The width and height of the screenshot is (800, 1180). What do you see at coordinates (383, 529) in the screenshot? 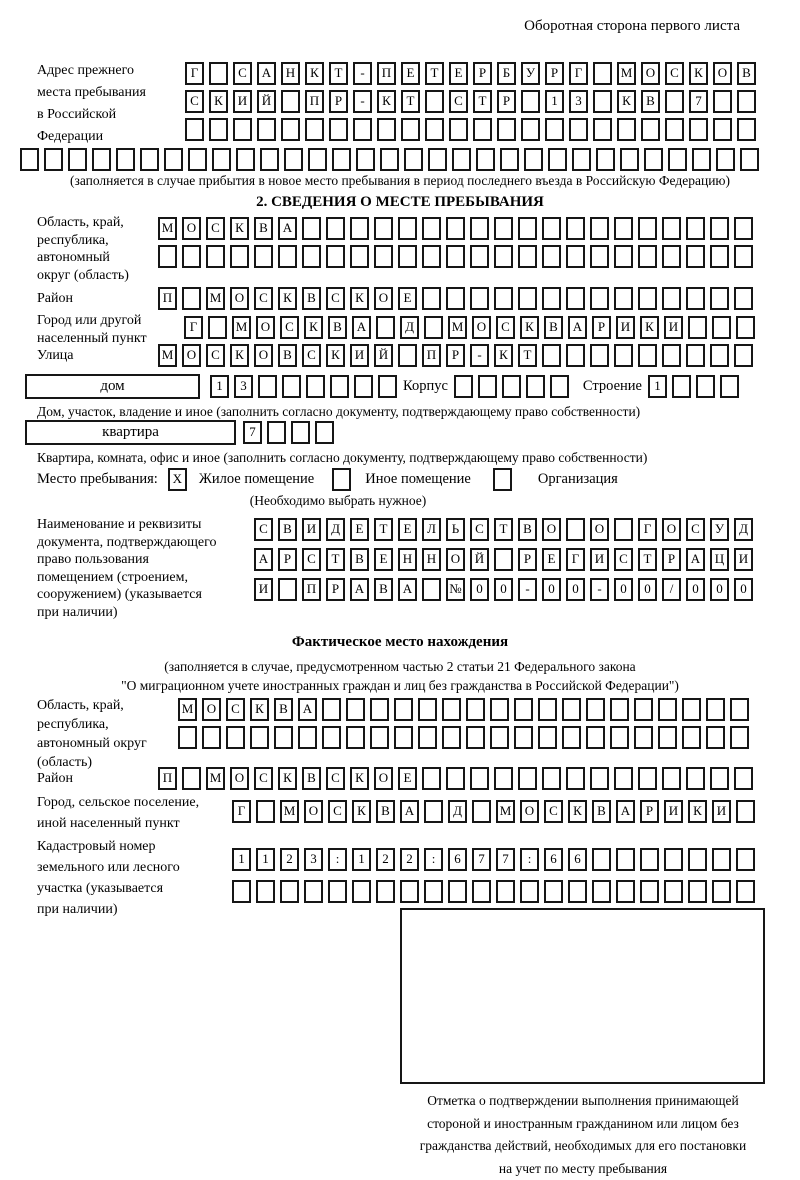
I see `char-box: Т` at bounding box center [383, 529].